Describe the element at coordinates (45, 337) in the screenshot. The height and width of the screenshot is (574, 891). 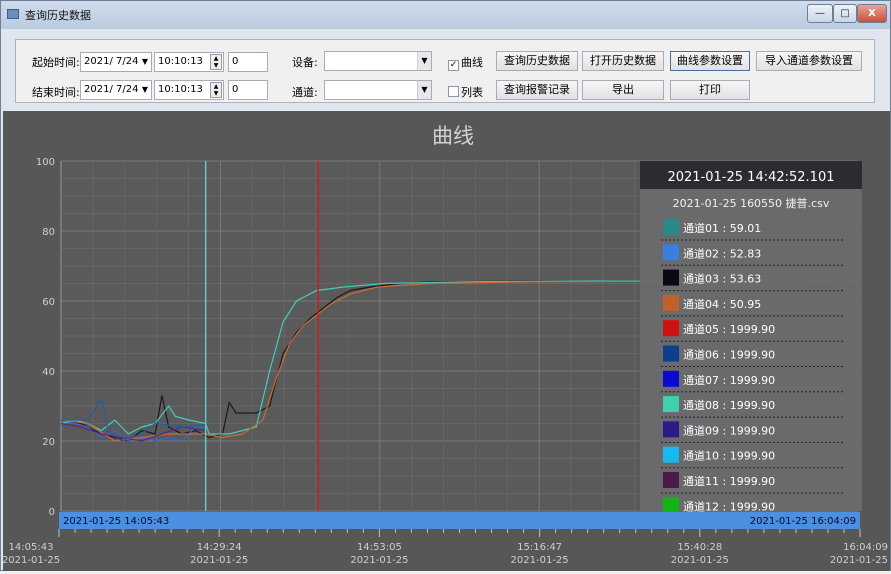
I see `y-axis: 0 20 40 60 80 100` at that location.